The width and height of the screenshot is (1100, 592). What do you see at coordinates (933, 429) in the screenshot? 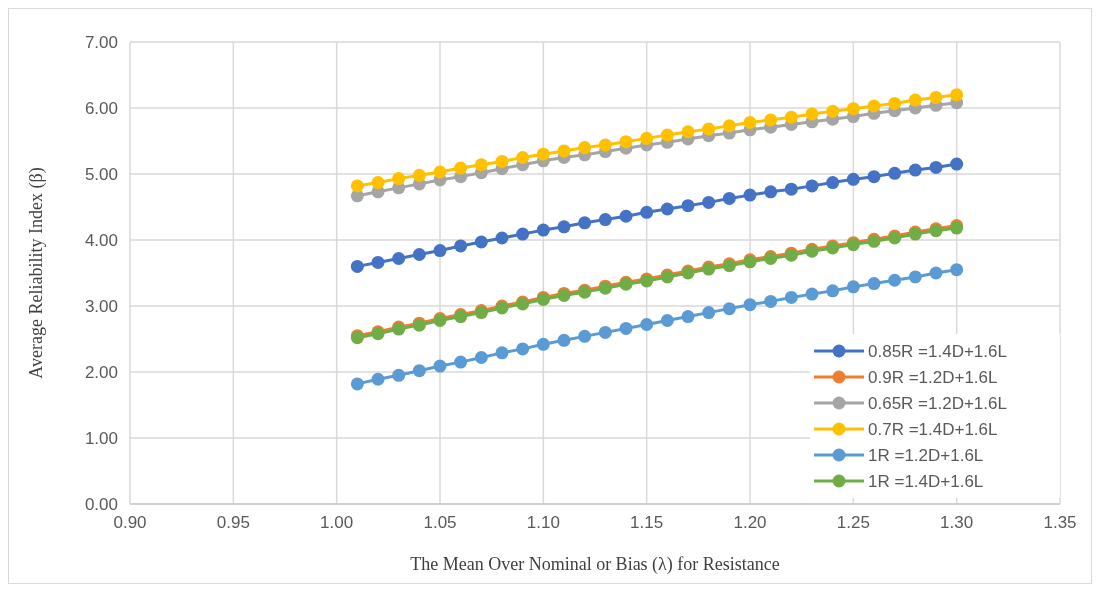
I see `legend-label: 0.7R =1.4D+1.6L` at bounding box center [933, 429].